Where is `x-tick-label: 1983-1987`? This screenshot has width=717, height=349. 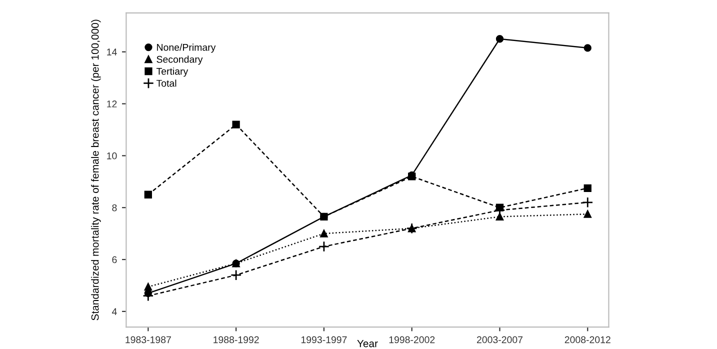
x-tick-label: 1983-1987 is located at coordinates (148, 340).